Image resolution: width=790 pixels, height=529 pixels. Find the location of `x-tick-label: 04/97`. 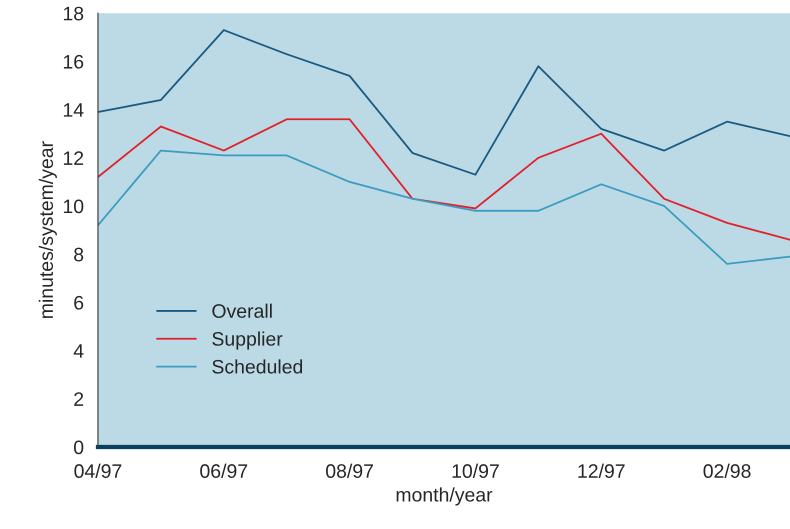

x-tick-label: 04/97 is located at coordinates (98, 471).